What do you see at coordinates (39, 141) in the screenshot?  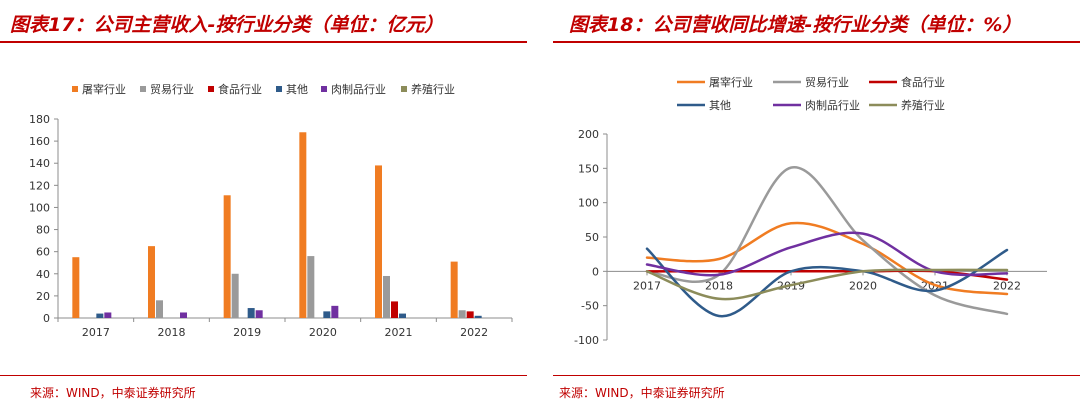 I see `y-tick-label-8: 160` at bounding box center [39, 141].